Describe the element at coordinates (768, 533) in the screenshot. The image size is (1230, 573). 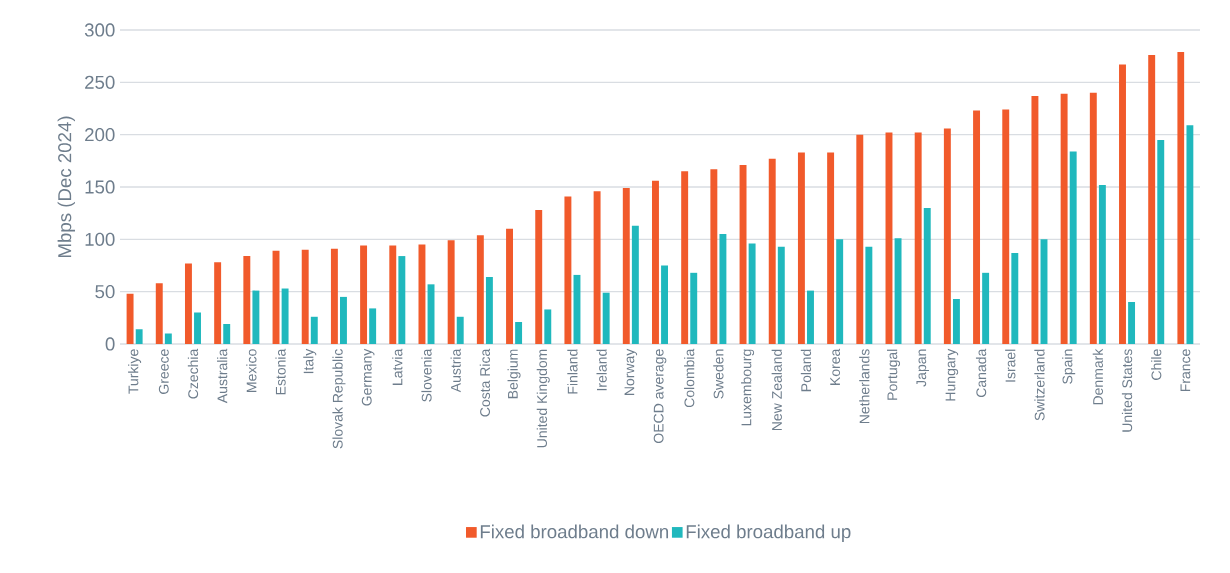
I see `legend-label: Fixed broadband up` at that location.